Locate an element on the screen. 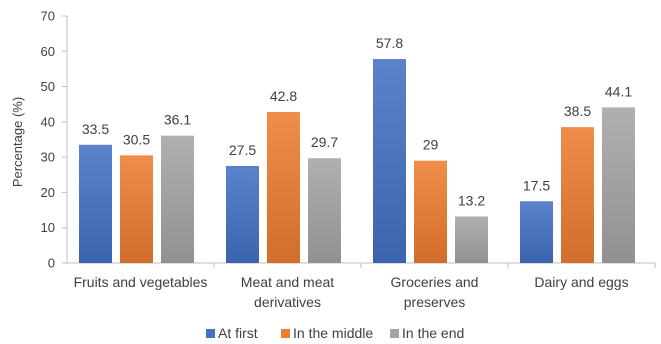 The height and width of the screenshot is (344, 661). legend: At first In the middle In the end is located at coordinates (335, 333).